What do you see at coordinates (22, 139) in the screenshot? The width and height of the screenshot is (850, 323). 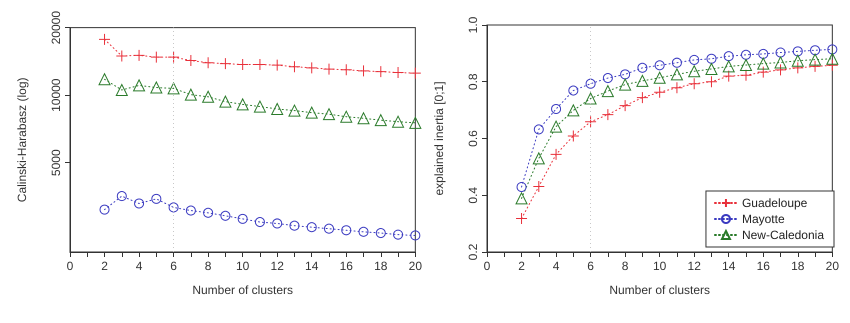 I see `y-axis-title: Calinski-Harabasz (log)` at bounding box center [22, 139].